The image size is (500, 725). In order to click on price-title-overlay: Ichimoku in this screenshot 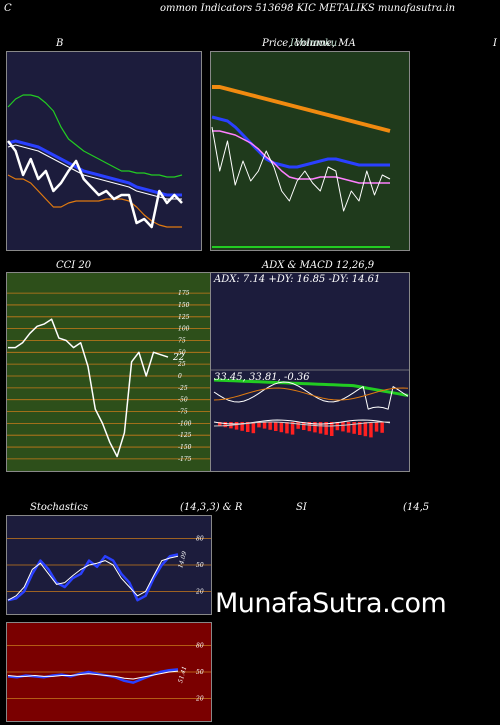, I will do `click(314, 43)`.